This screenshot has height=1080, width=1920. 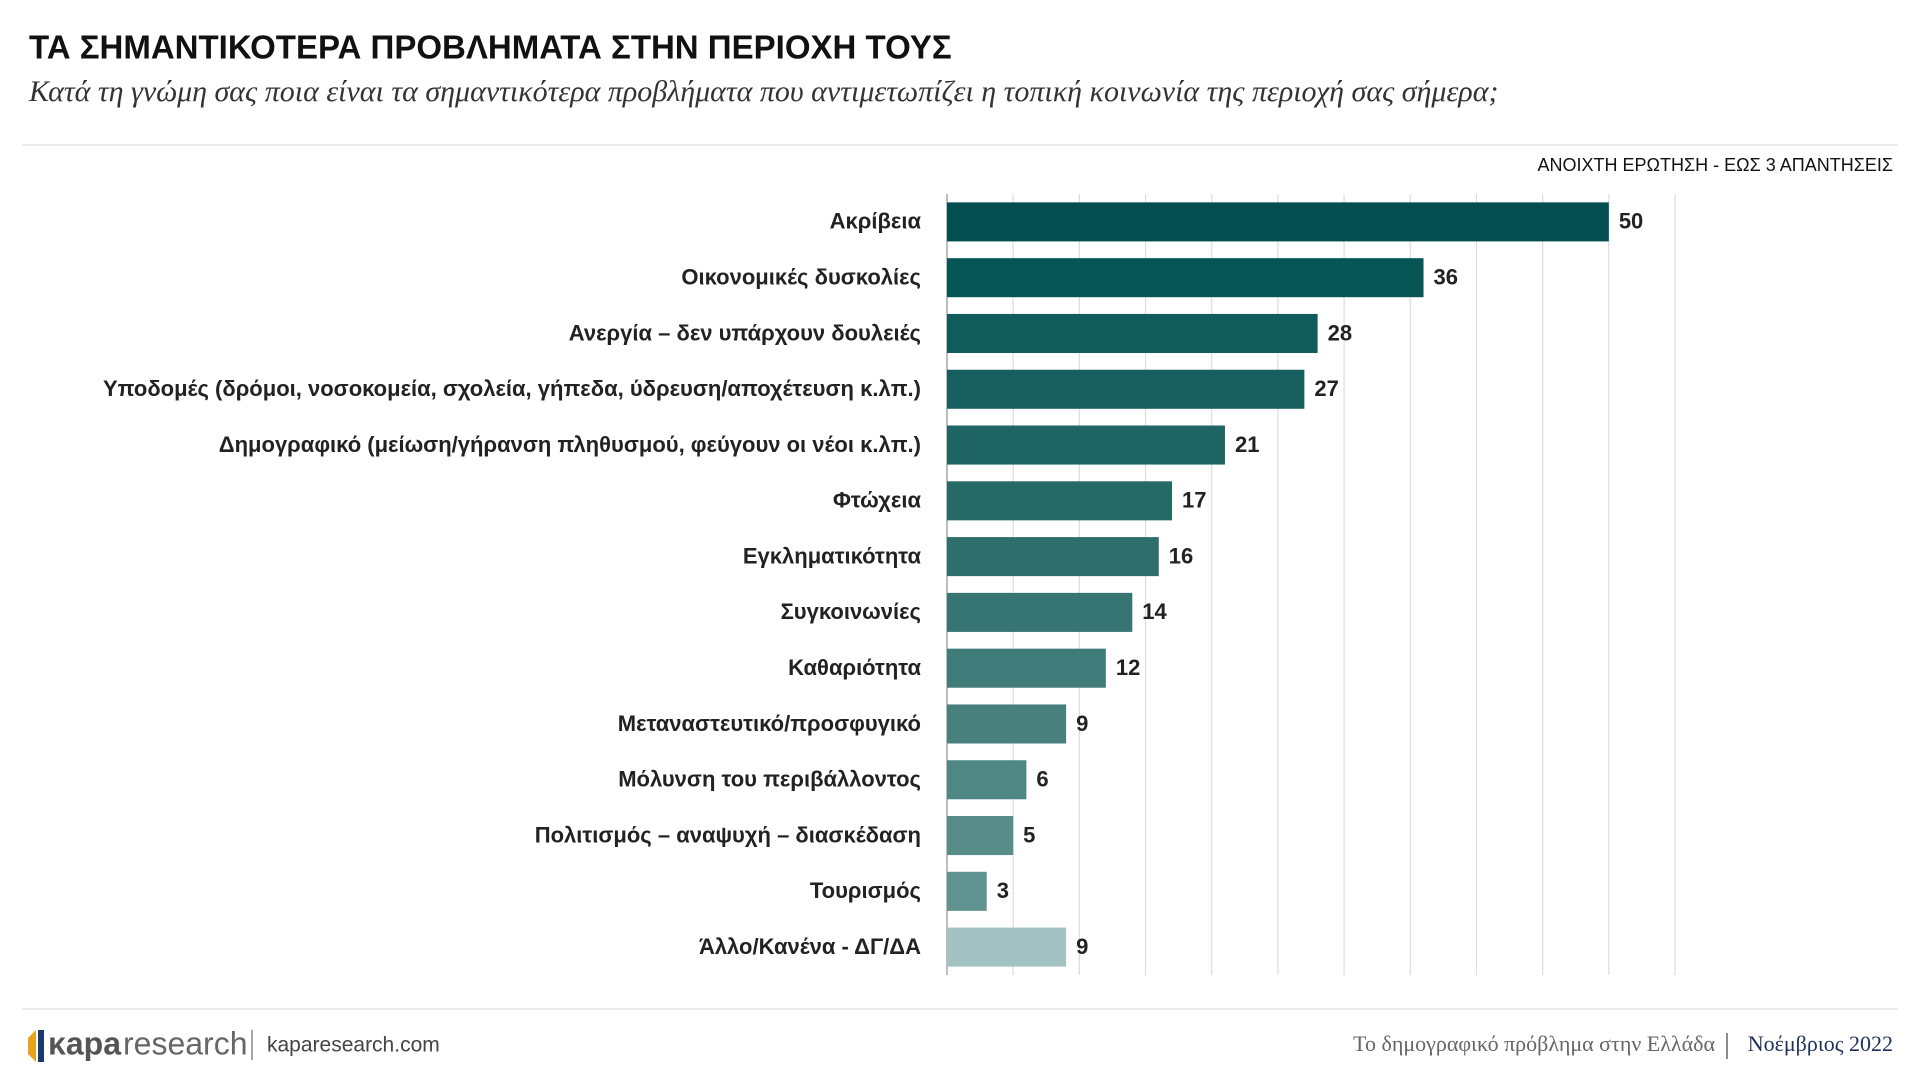 What do you see at coordinates (769, 779) in the screenshot?
I see `category-label: Μόλυνση του περιβάλλοντος` at bounding box center [769, 779].